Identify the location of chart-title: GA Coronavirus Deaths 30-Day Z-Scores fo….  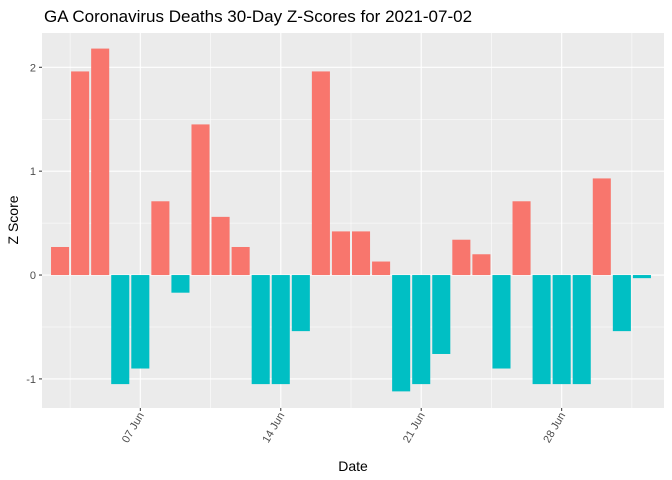
(258, 16).